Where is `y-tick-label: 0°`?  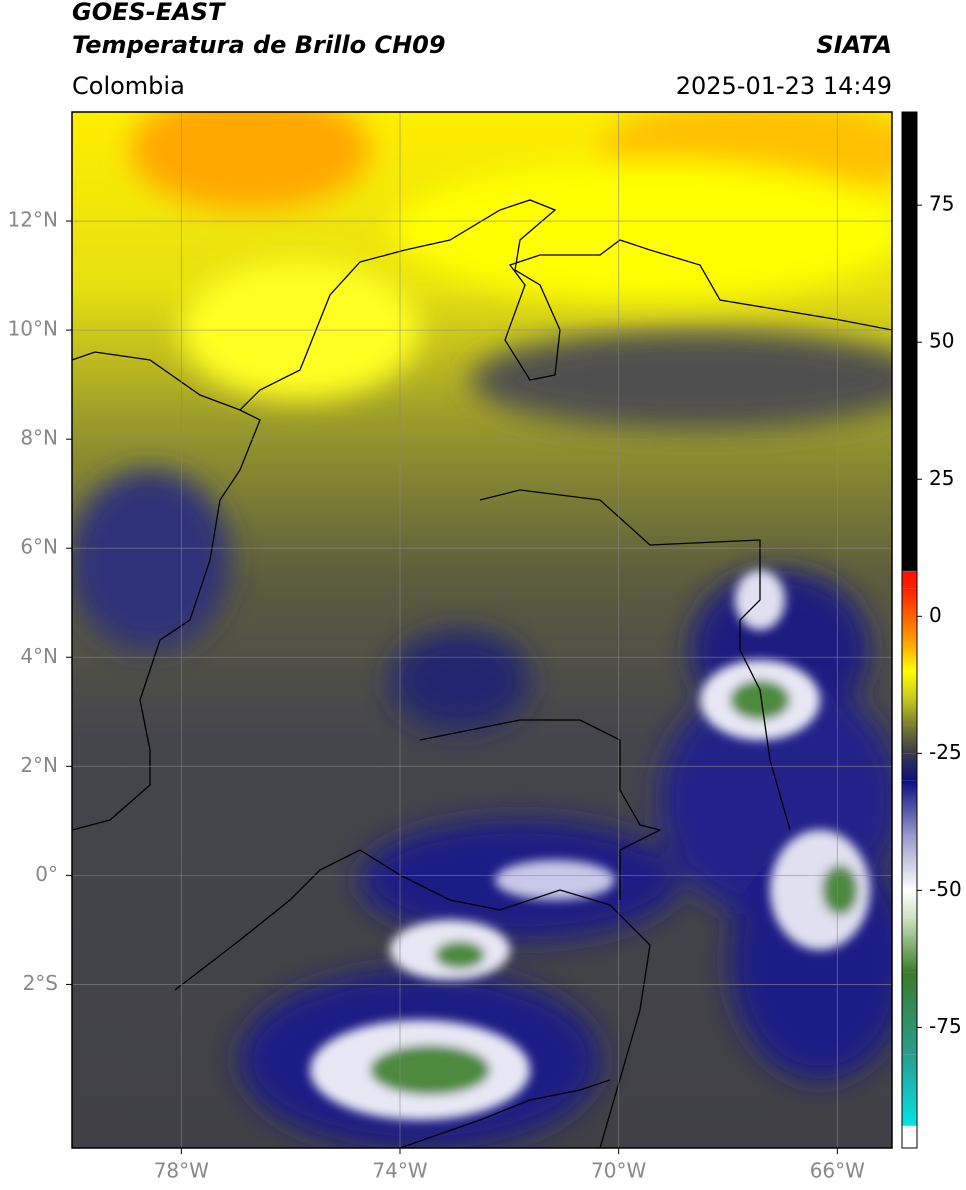 y-tick-label: 0° is located at coordinates (46, 874).